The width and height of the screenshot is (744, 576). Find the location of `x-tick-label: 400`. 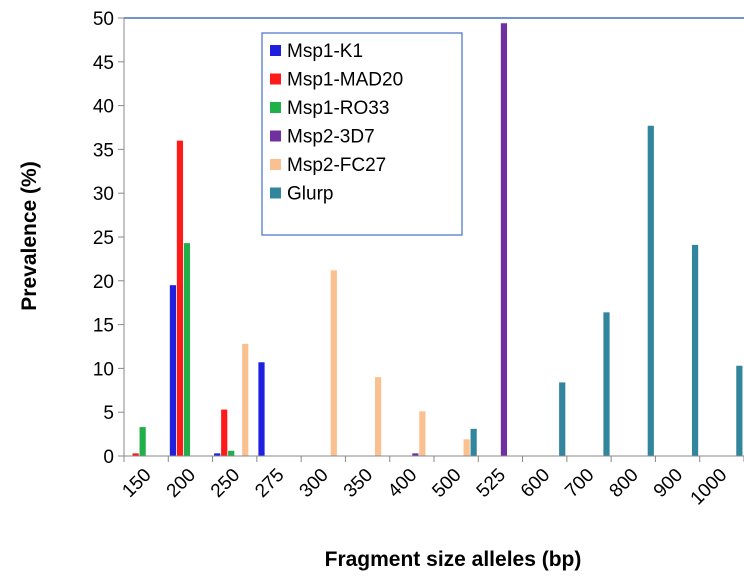

x-tick-label: 400 is located at coordinates (402, 483).